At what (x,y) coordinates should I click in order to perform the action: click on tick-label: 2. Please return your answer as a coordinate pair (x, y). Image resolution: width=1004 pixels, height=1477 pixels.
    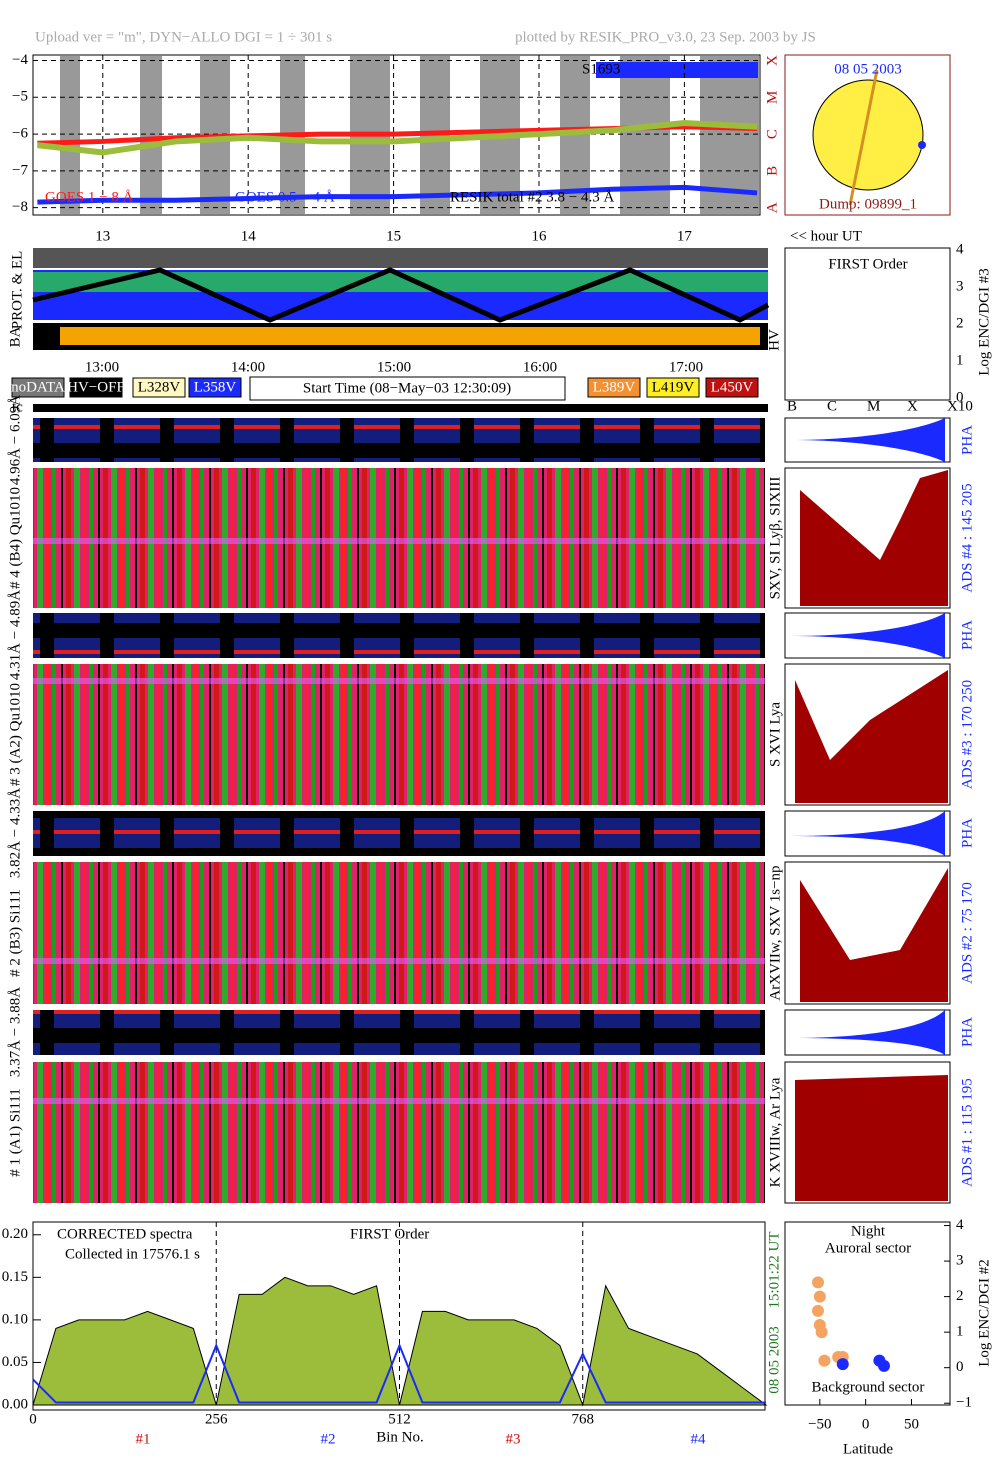
    Looking at the image, I should click on (960, 1296).